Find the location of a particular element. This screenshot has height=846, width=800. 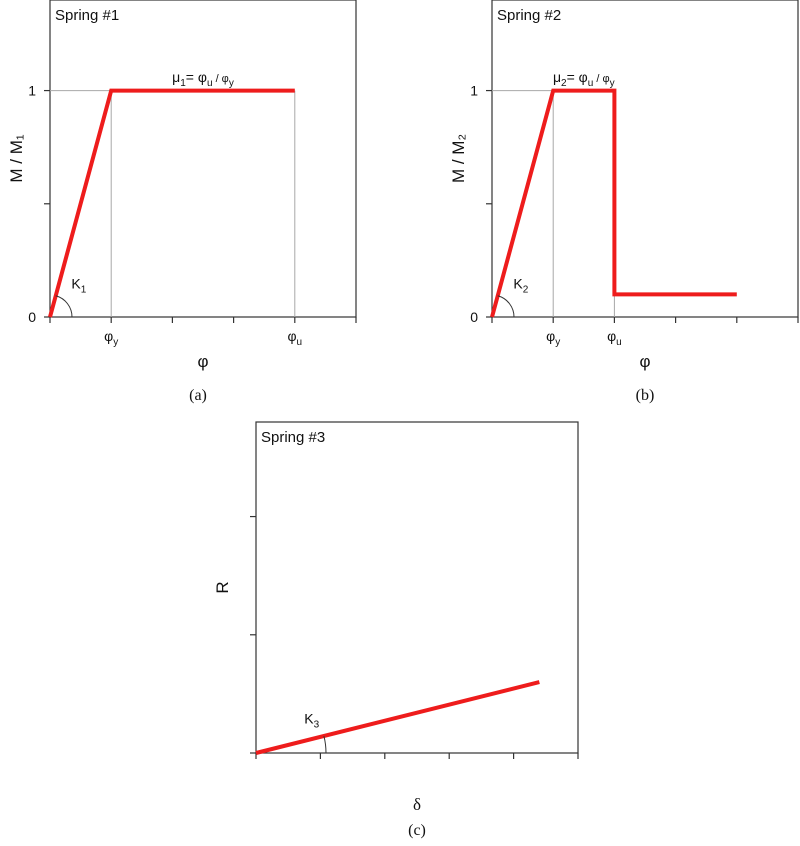

chart-title: Spring #3 is located at coordinates (293, 437).